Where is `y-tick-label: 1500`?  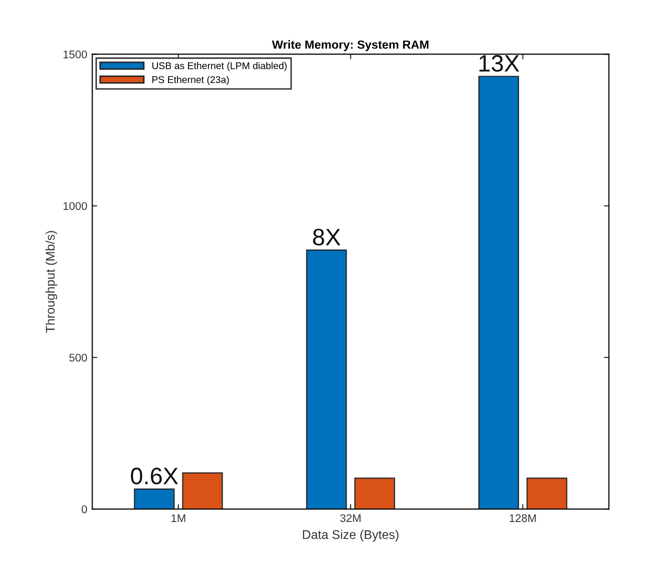 y-tick-label: 1500 is located at coordinates (76, 54).